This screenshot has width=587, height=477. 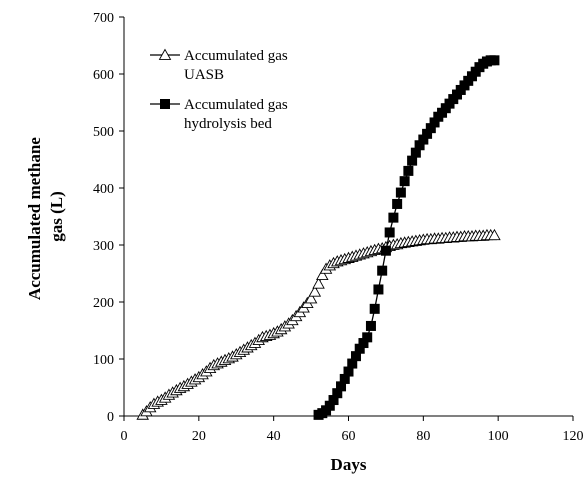 What do you see at coordinates (423, 436) in the screenshot?
I see `x-tick-label: 80` at bounding box center [423, 436].